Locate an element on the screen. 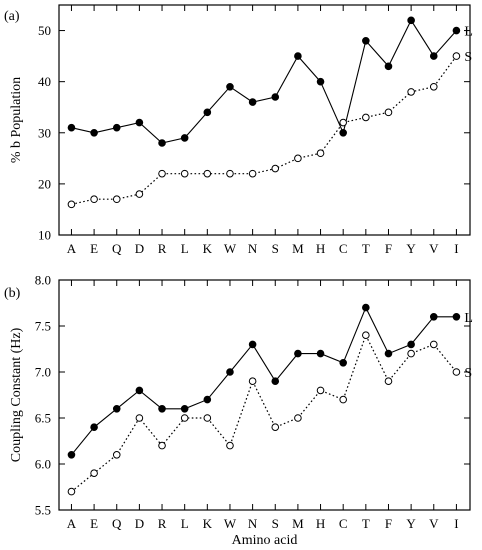  data-point-S-E is located at coordinates (94, 473).